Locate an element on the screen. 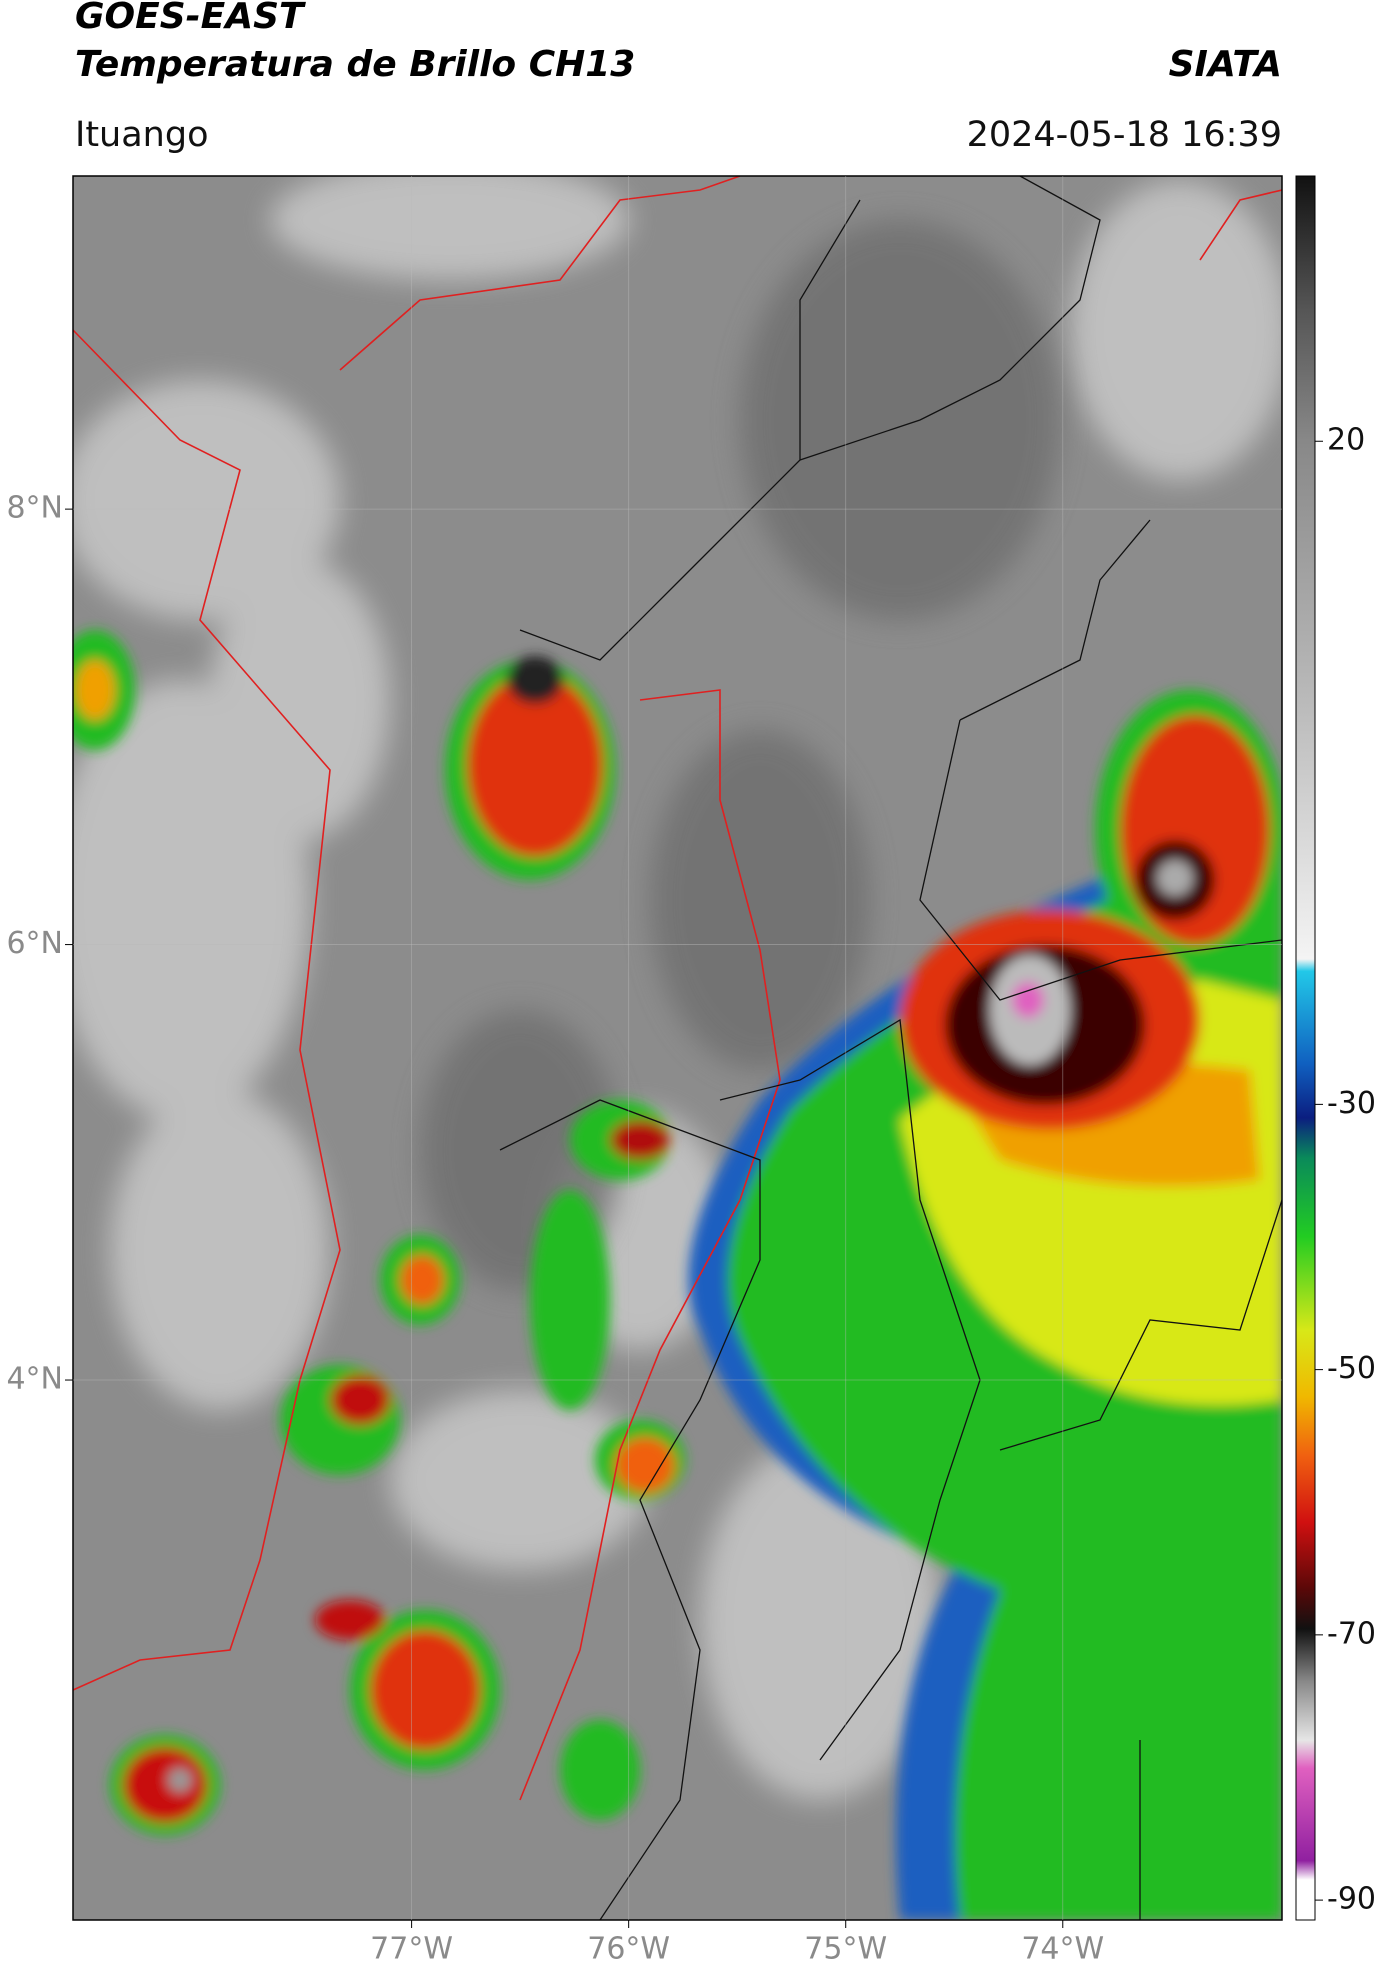 The width and height of the screenshot is (1384, 1985). colorbar-tick-label: -30 is located at coordinates (1351, 1103).